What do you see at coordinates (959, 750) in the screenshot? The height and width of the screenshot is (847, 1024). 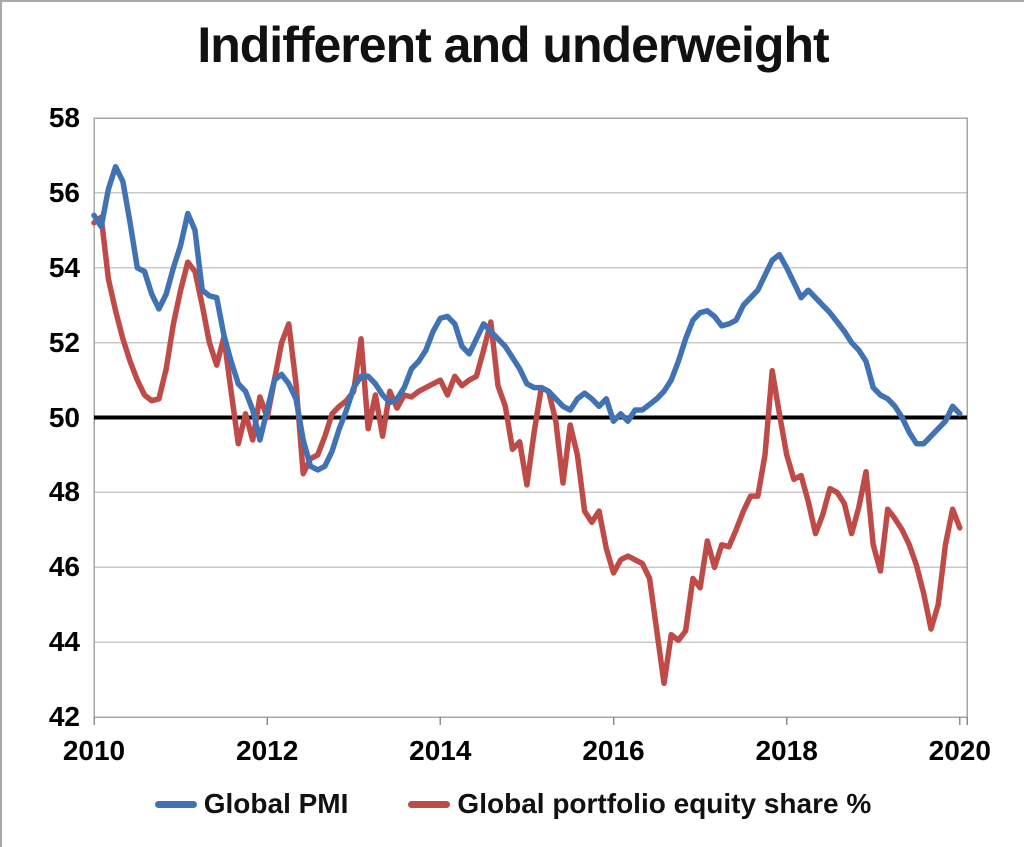 I see `x-axis-tick-label-2020: 2020` at bounding box center [959, 750].